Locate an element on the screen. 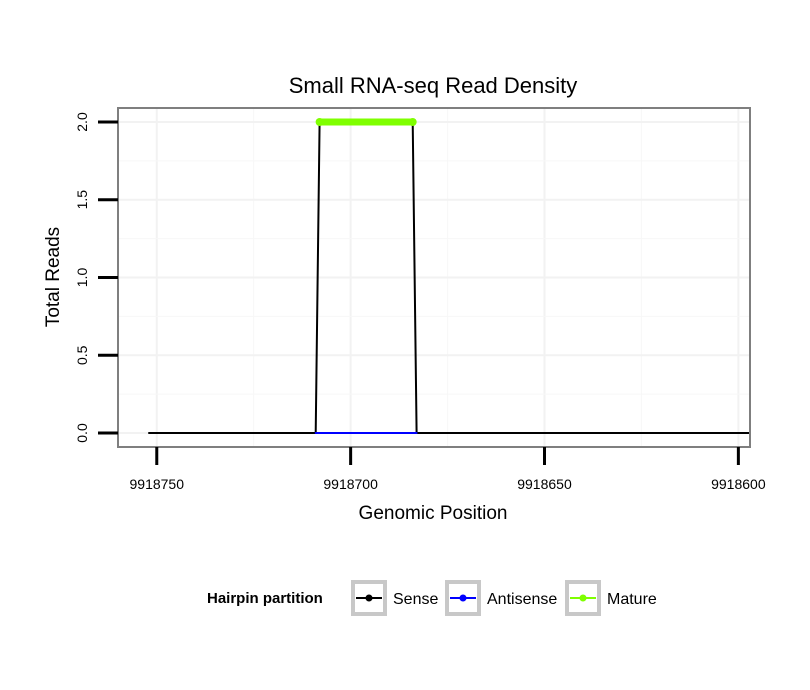 The image size is (810, 690). legend-title: Hairpin partition is located at coordinates (265, 598).